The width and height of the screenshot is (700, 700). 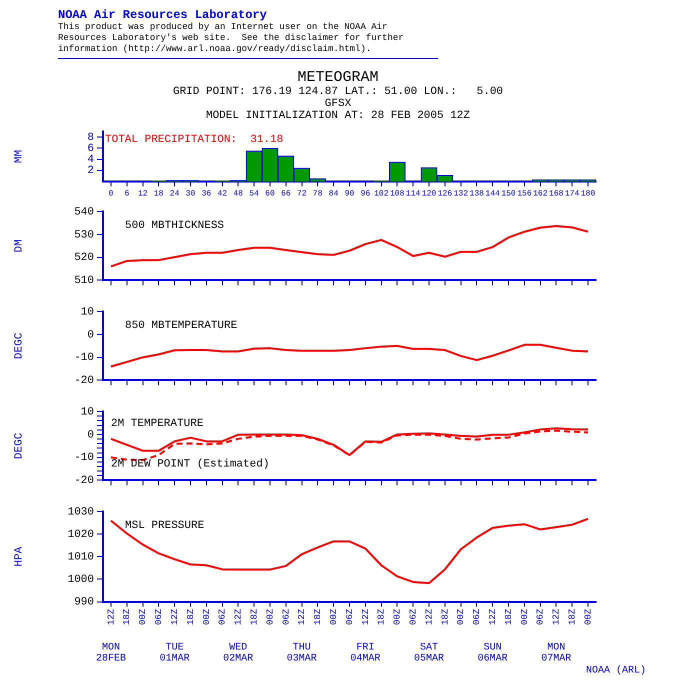 I want to click on series-label: 2M DEW POINT (Estimated), so click(x=190, y=464).